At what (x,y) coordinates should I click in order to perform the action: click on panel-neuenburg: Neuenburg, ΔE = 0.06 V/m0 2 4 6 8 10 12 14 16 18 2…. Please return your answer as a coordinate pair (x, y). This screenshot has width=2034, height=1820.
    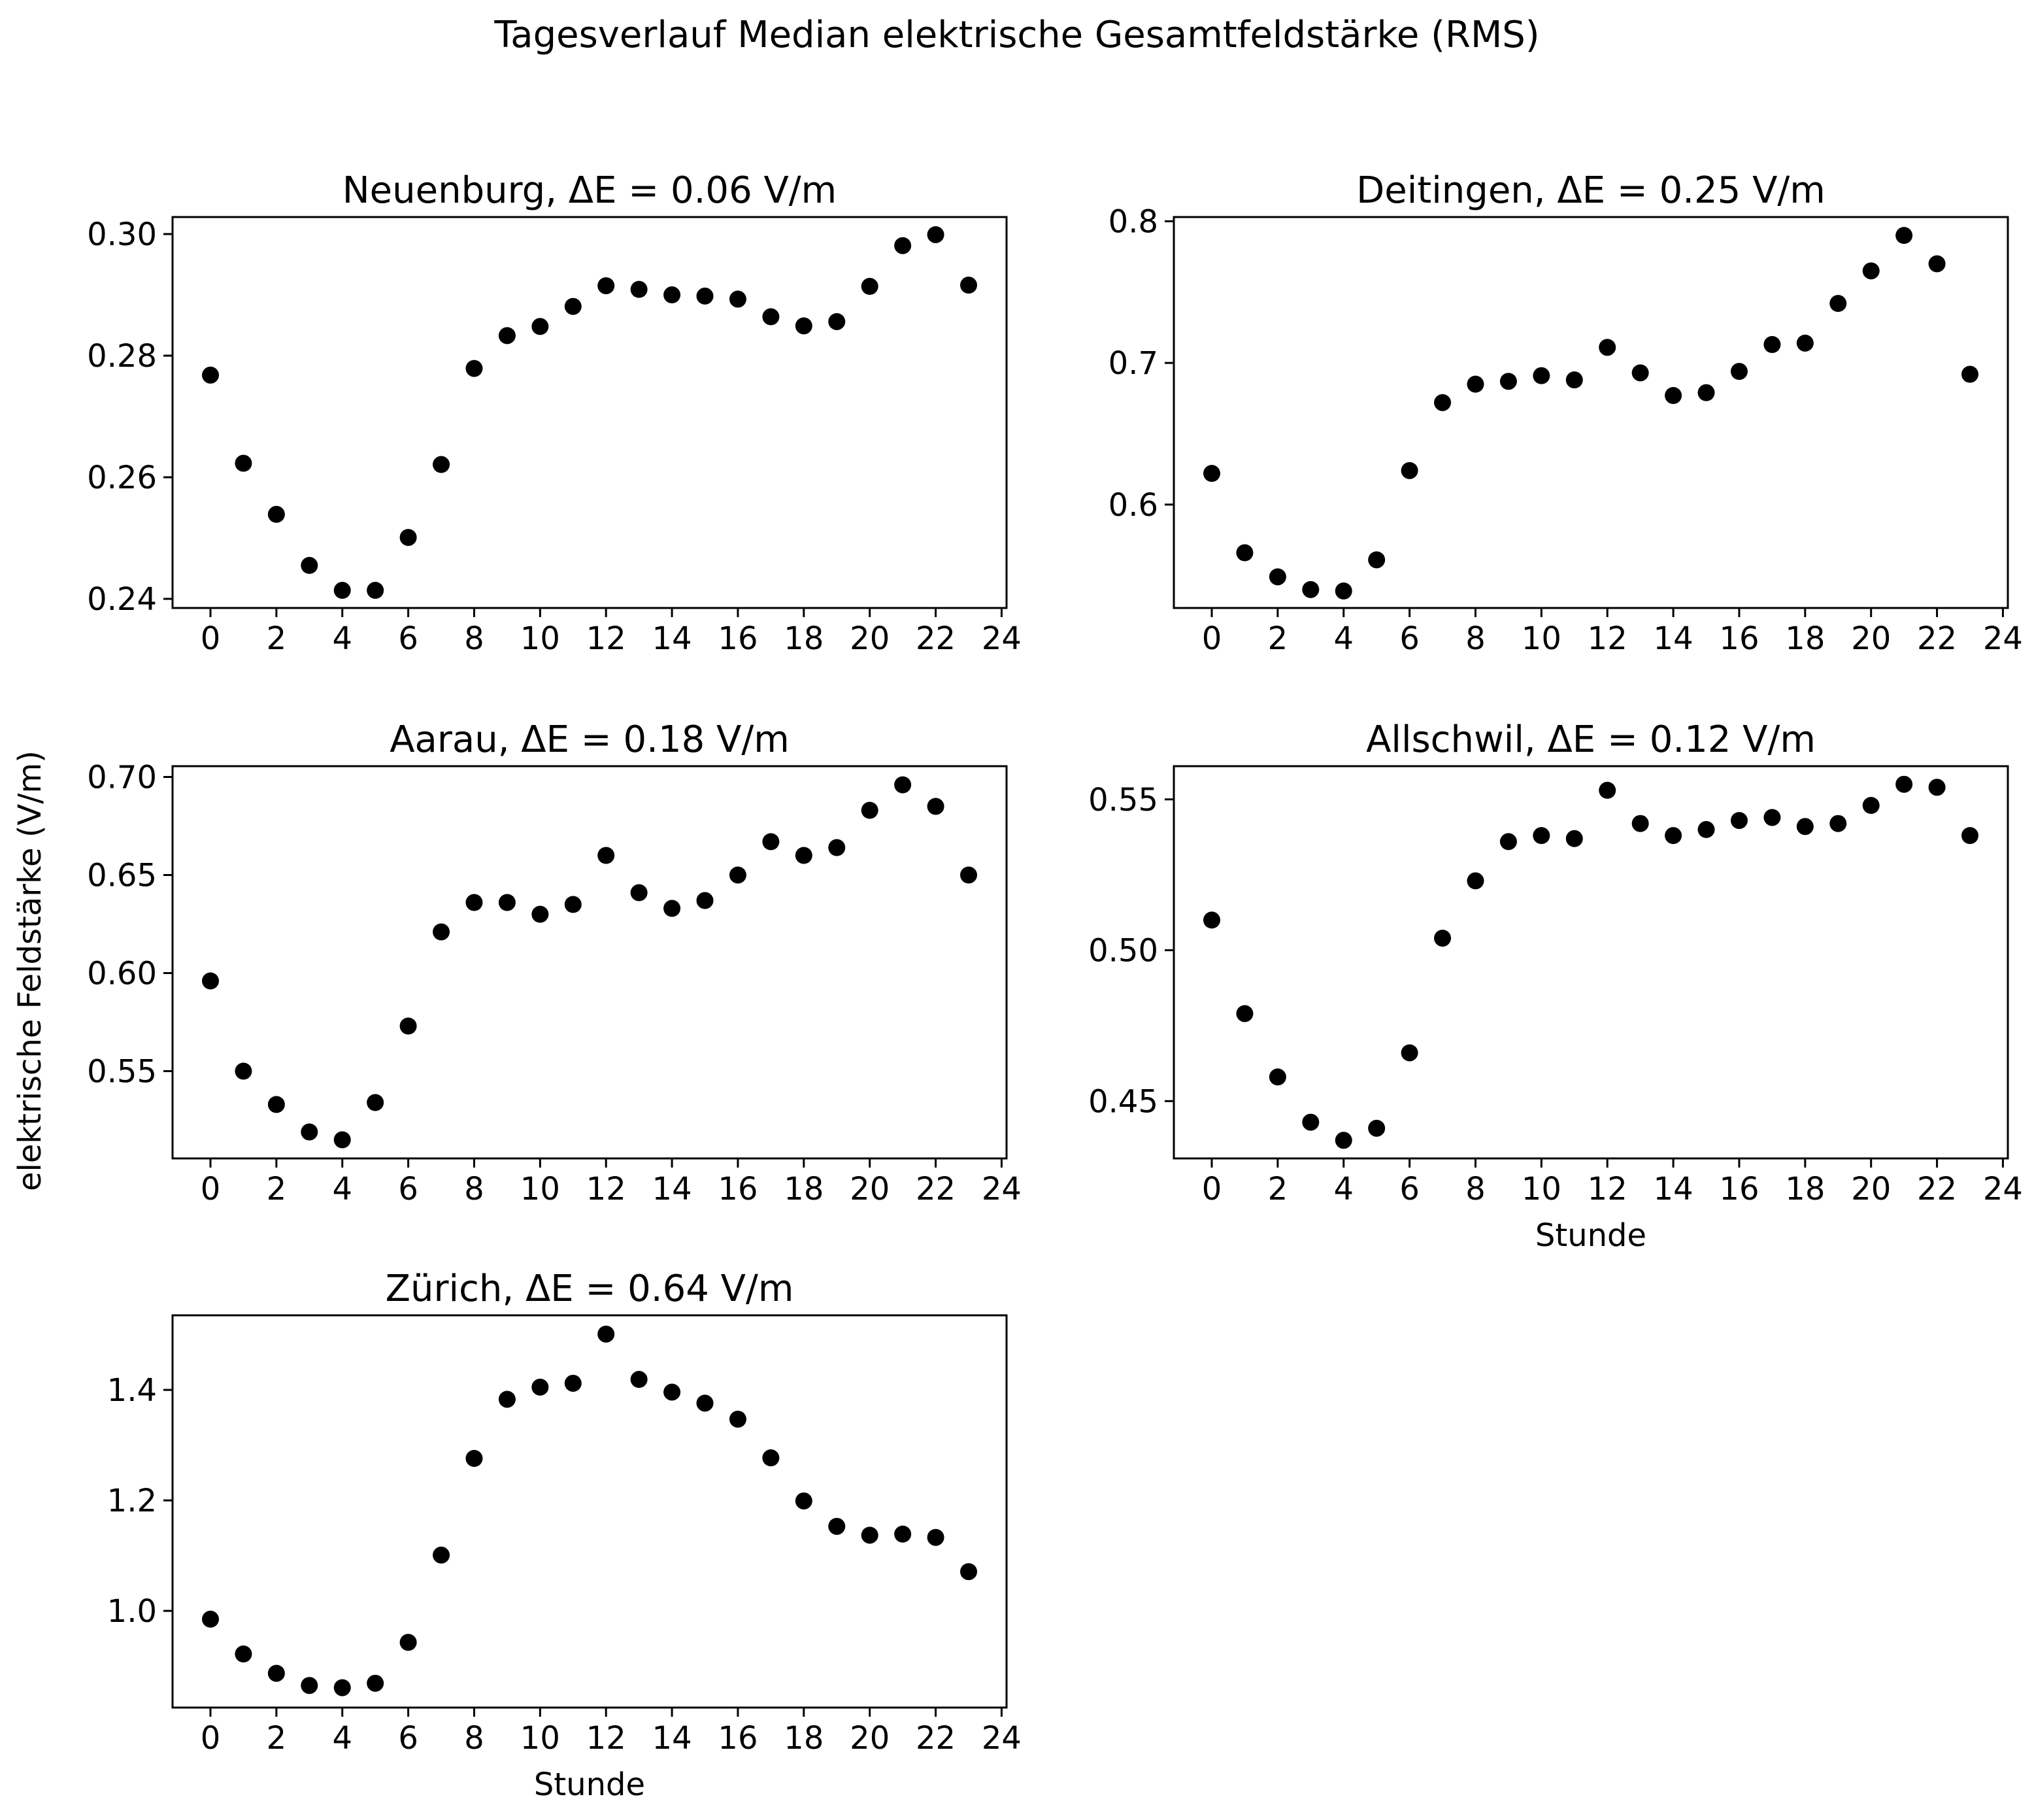
    Looking at the image, I should click on (554, 413).